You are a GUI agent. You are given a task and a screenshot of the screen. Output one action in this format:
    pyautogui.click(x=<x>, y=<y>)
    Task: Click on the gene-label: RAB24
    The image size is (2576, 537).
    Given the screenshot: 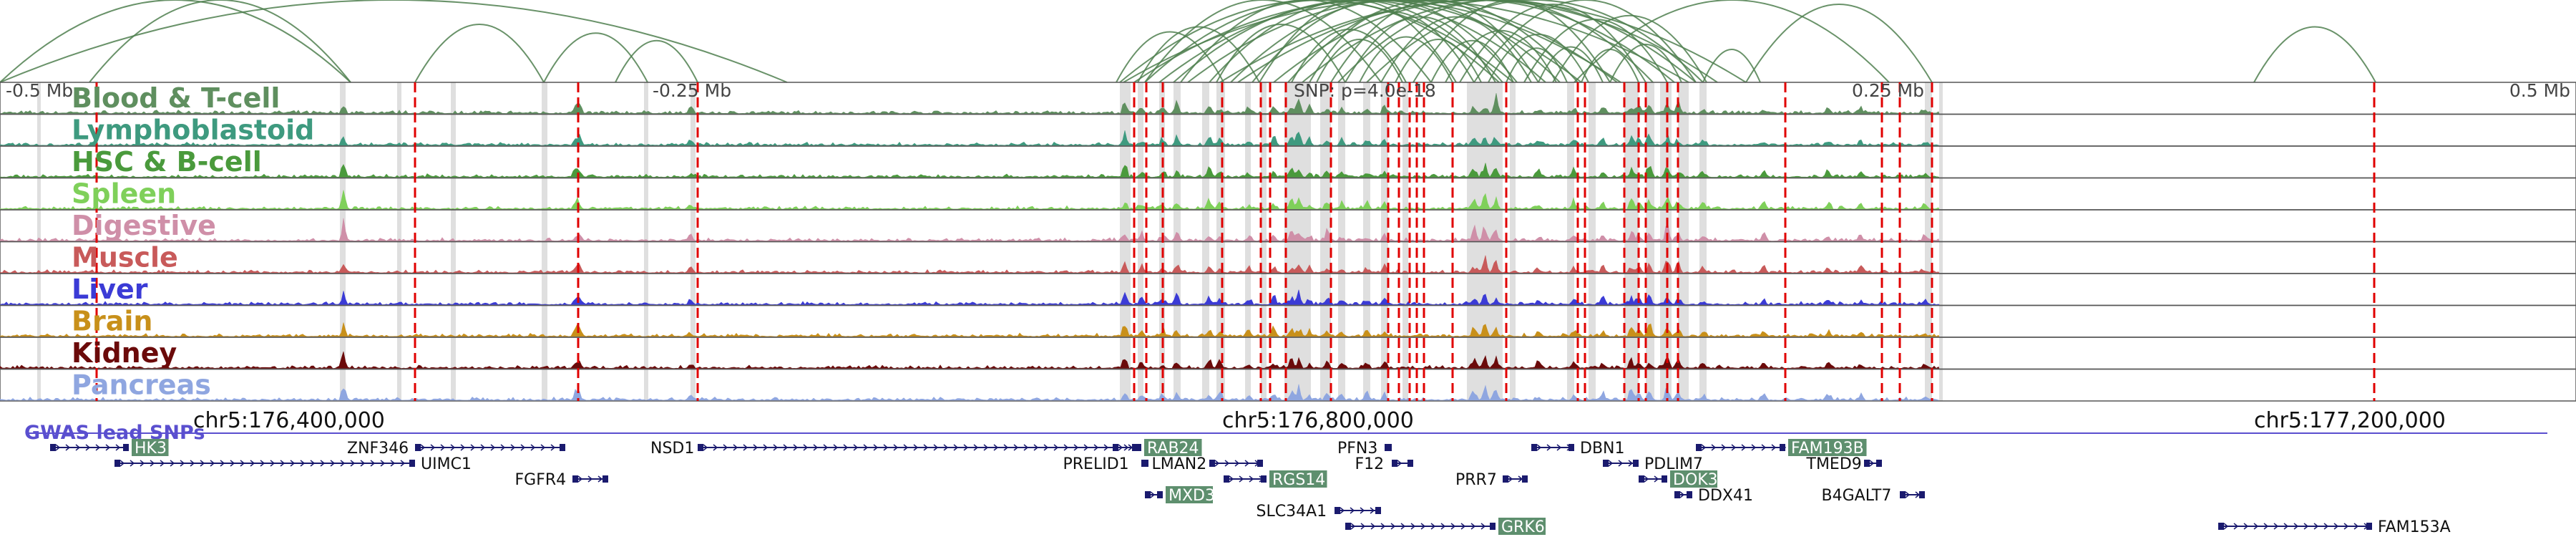 What is the action you would take?
    pyautogui.click(x=1173, y=449)
    